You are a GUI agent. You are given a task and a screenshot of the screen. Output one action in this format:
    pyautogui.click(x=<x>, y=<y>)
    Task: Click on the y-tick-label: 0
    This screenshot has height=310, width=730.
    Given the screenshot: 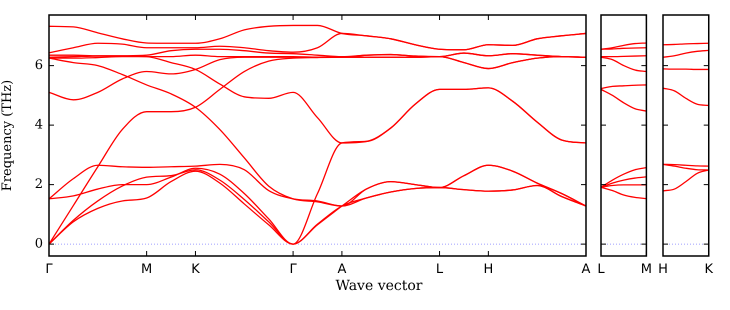 What is the action you would take?
    pyautogui.click(x=38, y=244)
    